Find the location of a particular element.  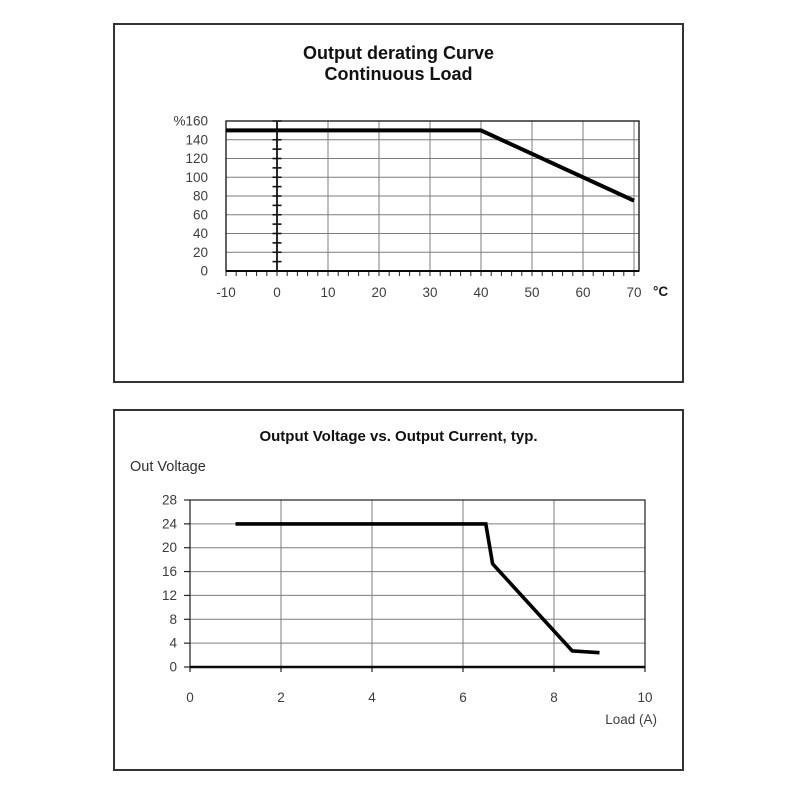

y-tick-label: 12 is located at coordinates (169, 595).